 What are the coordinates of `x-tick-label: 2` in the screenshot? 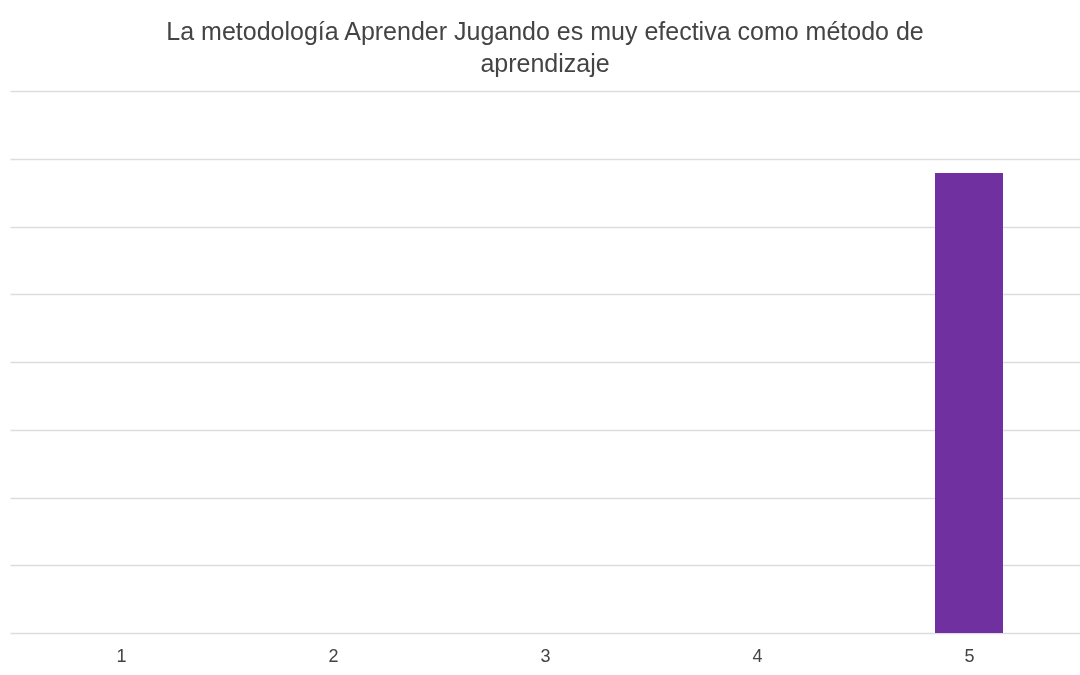 It's located at (333, 655).